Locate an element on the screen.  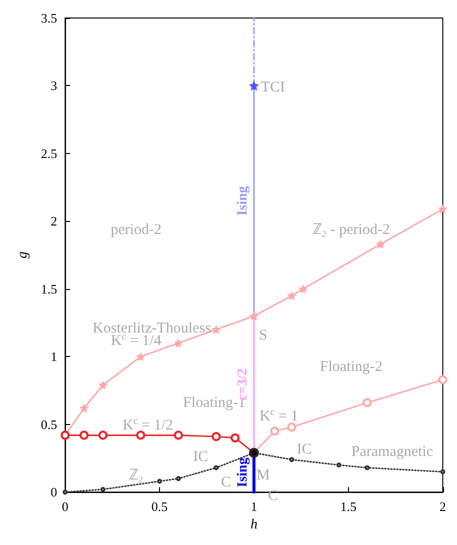
annotation: ℤ₂ is located at coordinates (136, 475).